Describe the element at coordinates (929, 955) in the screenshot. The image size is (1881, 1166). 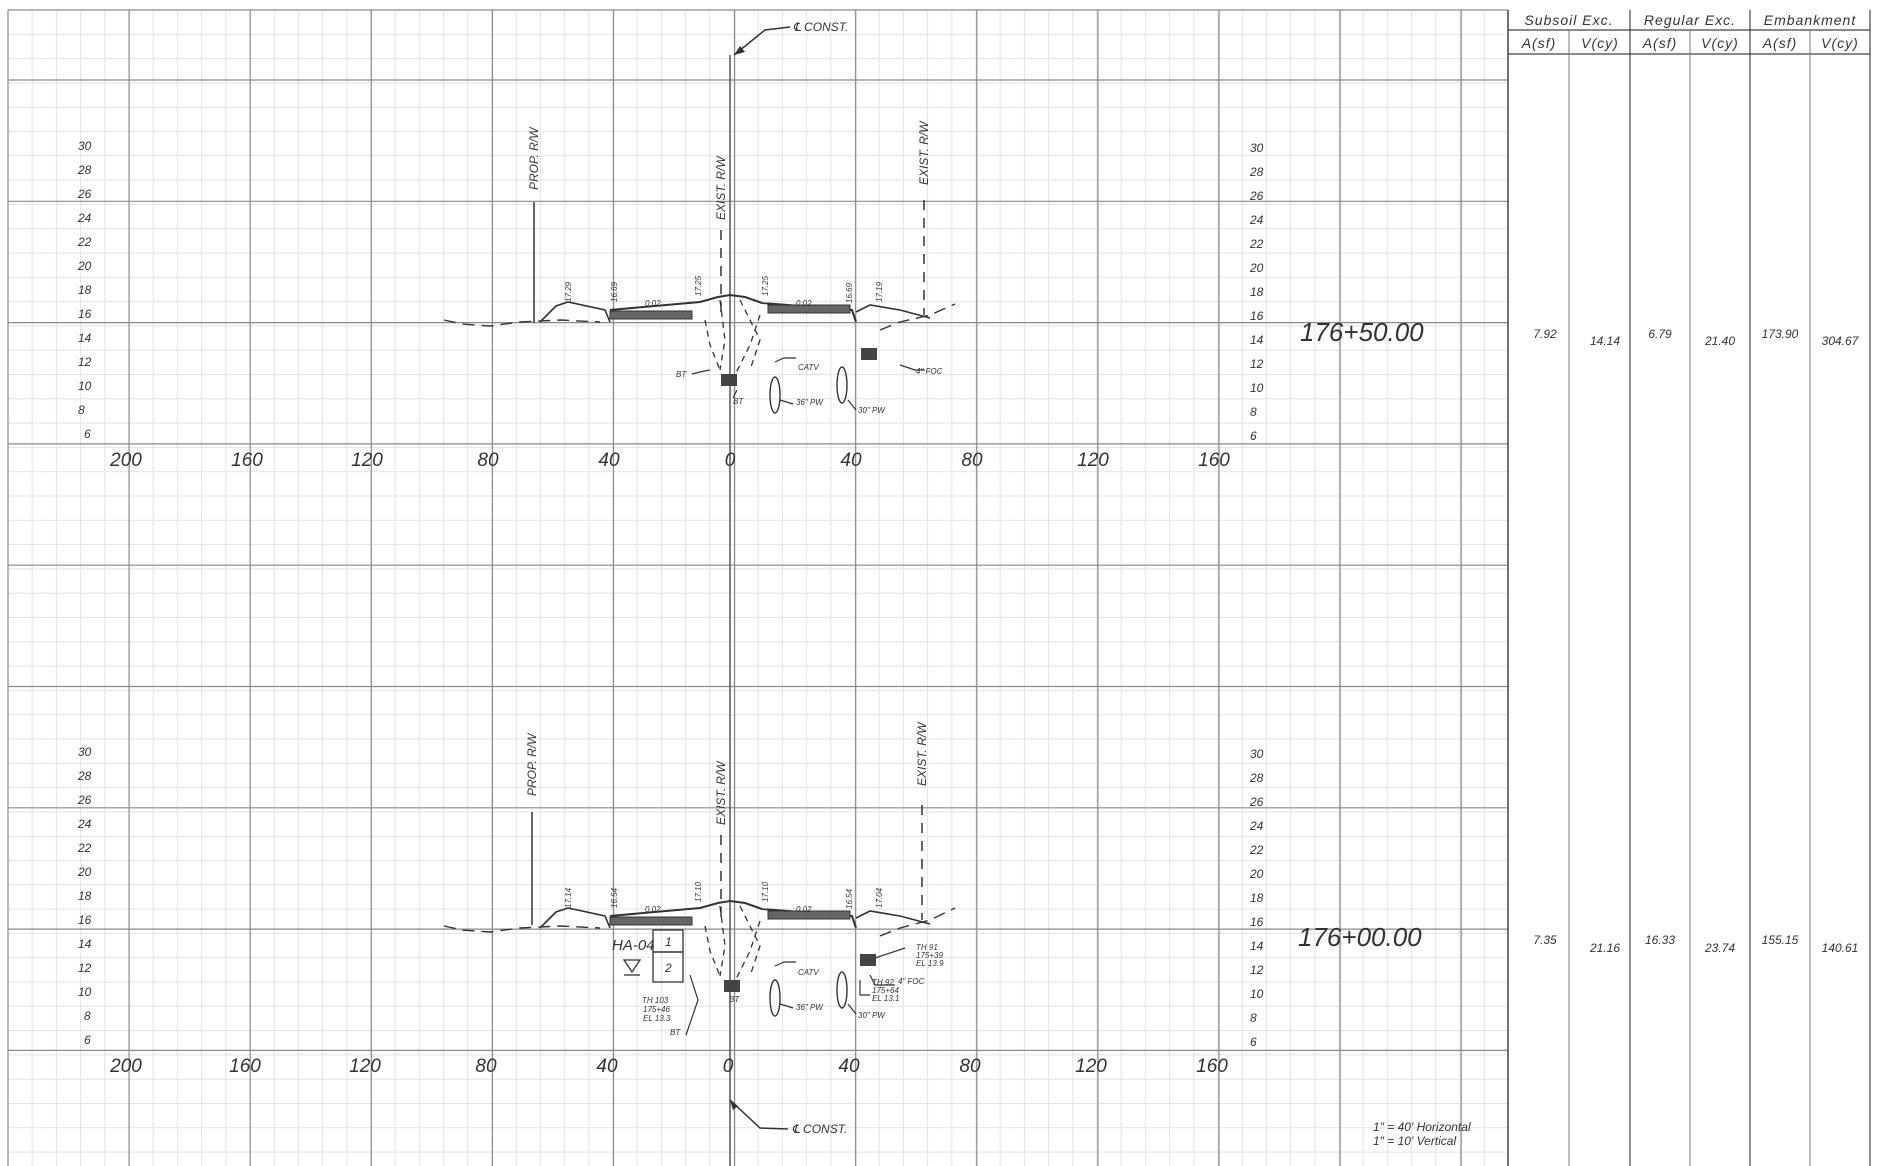
I see `test-hole-label: 175+39` at that location.